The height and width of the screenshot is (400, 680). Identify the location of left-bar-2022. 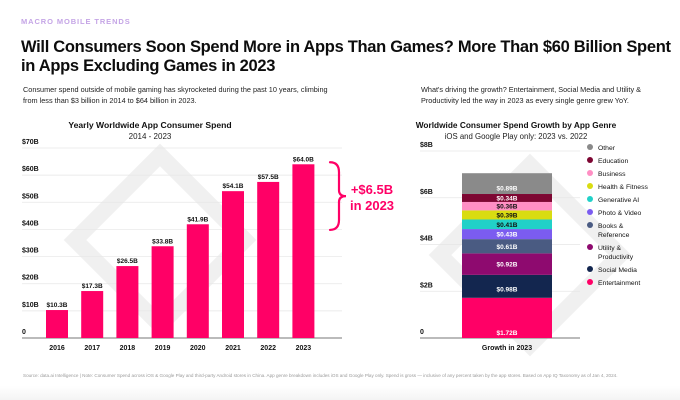
(268, 259).